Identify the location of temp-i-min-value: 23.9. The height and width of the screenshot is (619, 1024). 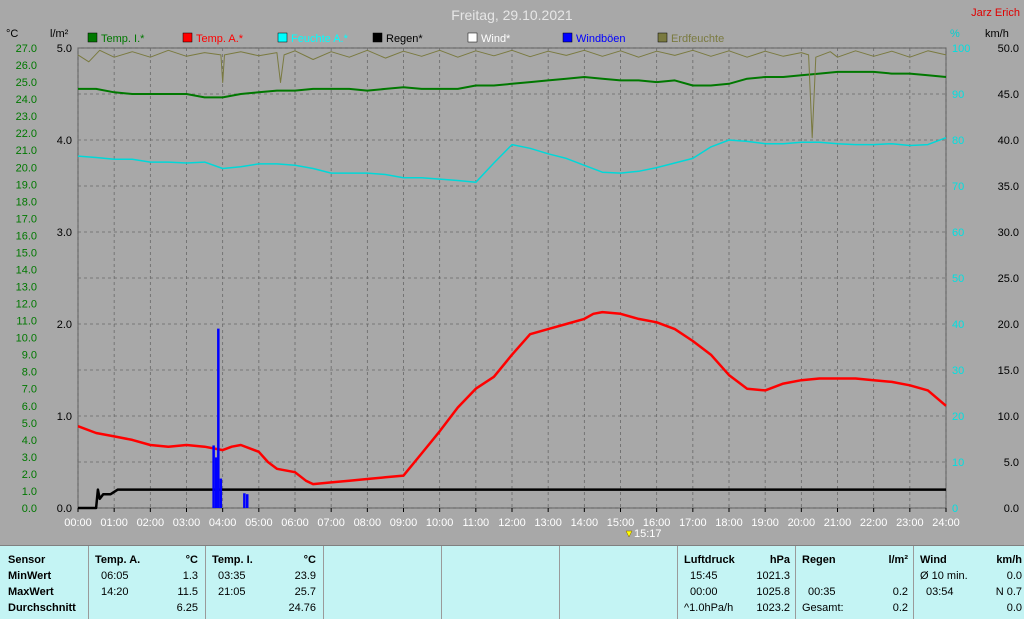
(305, 576).